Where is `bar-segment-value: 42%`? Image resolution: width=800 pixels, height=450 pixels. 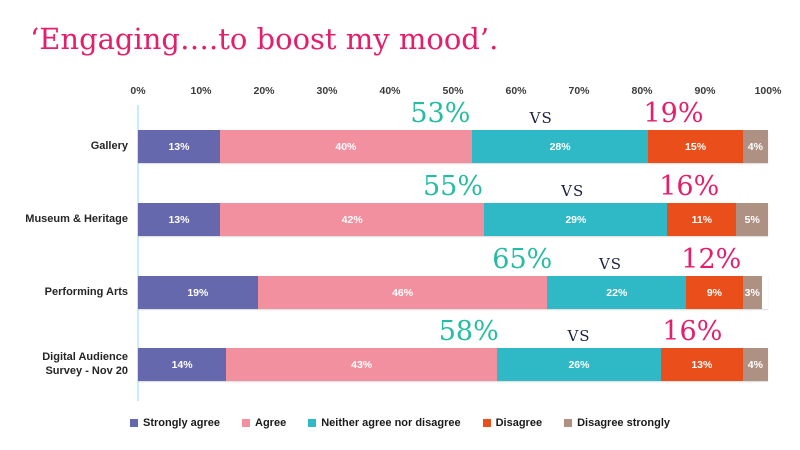 bar-segment-value: 42% is located at coordinates (352, 219).